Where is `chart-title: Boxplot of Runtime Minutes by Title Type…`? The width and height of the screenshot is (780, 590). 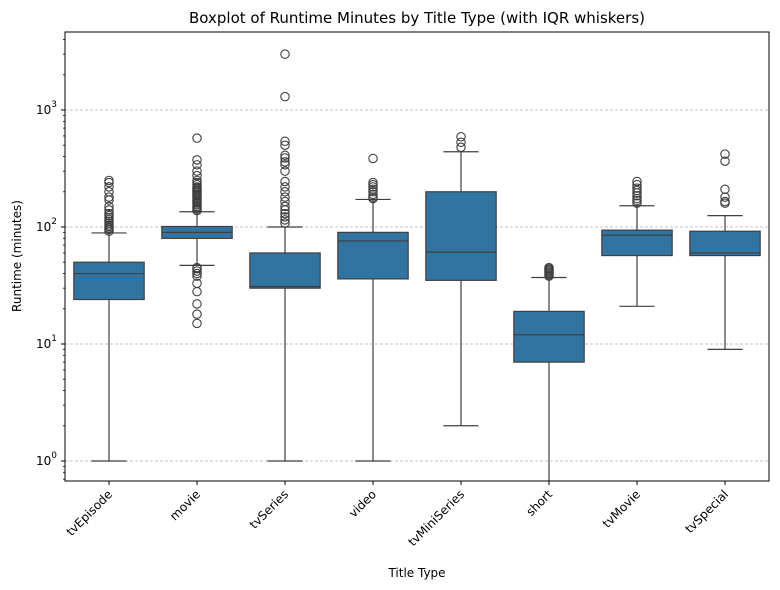
chart-title: Boxplot of Runtime Minutes by Title Type… is located at coordinates (417, 18).